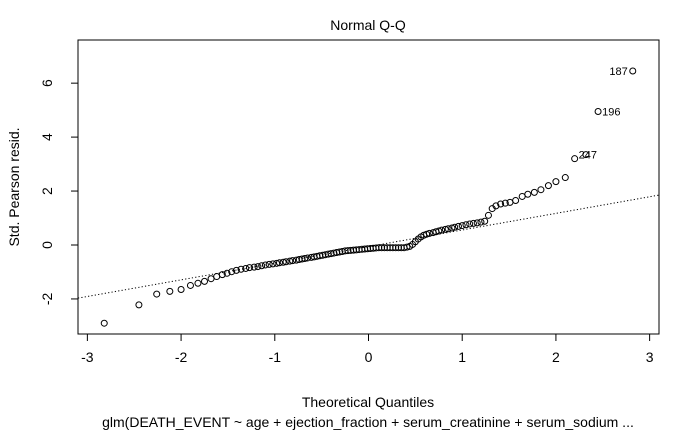 This screenshot has width=700, height=432. What do you see at coordinates (14, 186) in the screenshot?
I see `y-axis-label: Std. Pearson resid.` at bounding box center [14, 186].